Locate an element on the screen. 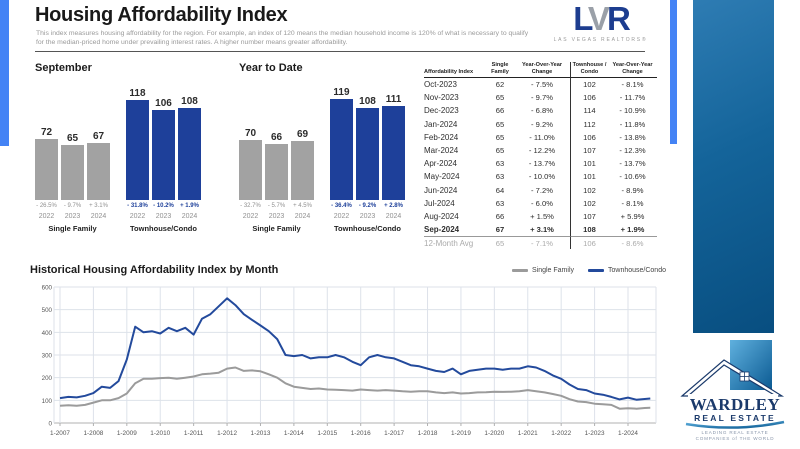 The width and height of the screenshot is (800, 449). line-chart-legend: Single Family Townhouse/Condo is located at coordinates (588, 270).